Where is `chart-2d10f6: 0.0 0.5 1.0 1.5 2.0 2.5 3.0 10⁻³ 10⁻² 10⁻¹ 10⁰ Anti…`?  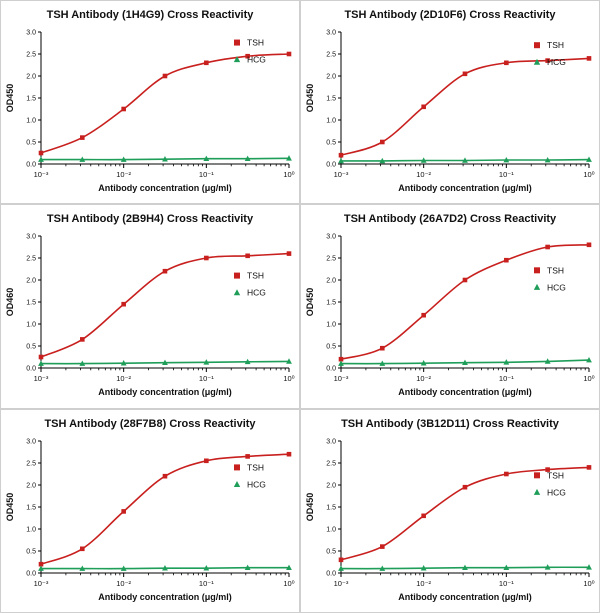
chart-2d10f6: 0.0 0.5 1.0 1.5 2.0 2.5 3.0 10⁻³ 10⁻² 10⁻¹ 10⁰ Anti… is located at coordinates (450, 112).